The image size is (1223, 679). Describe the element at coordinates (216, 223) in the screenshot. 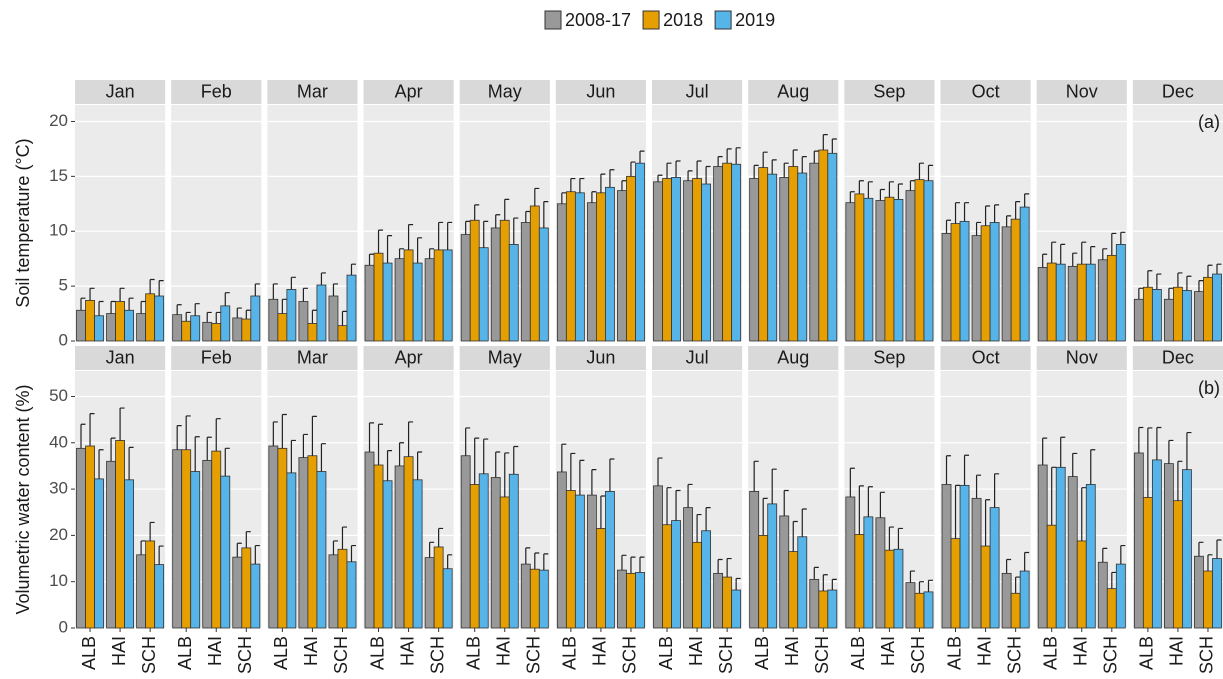

I see `panel` at that location.